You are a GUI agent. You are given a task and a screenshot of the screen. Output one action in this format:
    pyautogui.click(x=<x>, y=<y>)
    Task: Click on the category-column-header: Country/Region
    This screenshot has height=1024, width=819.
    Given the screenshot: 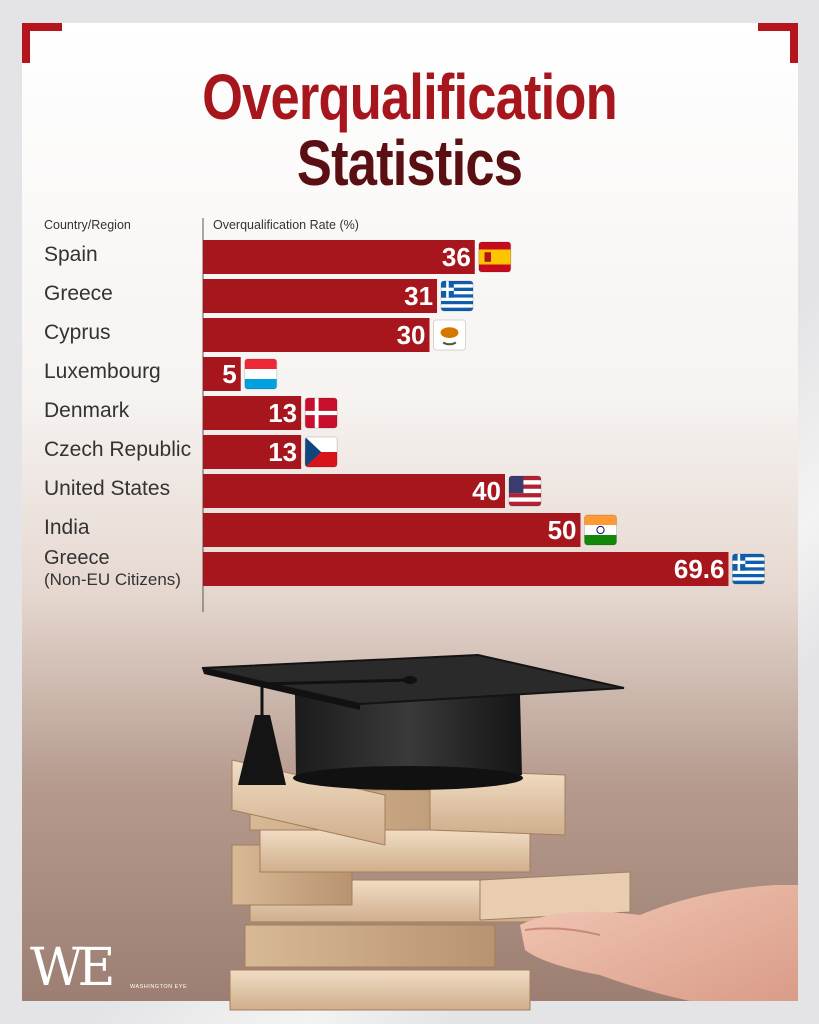 What is the action you would take?
    pyautogui.click(x=87, y=225)
    